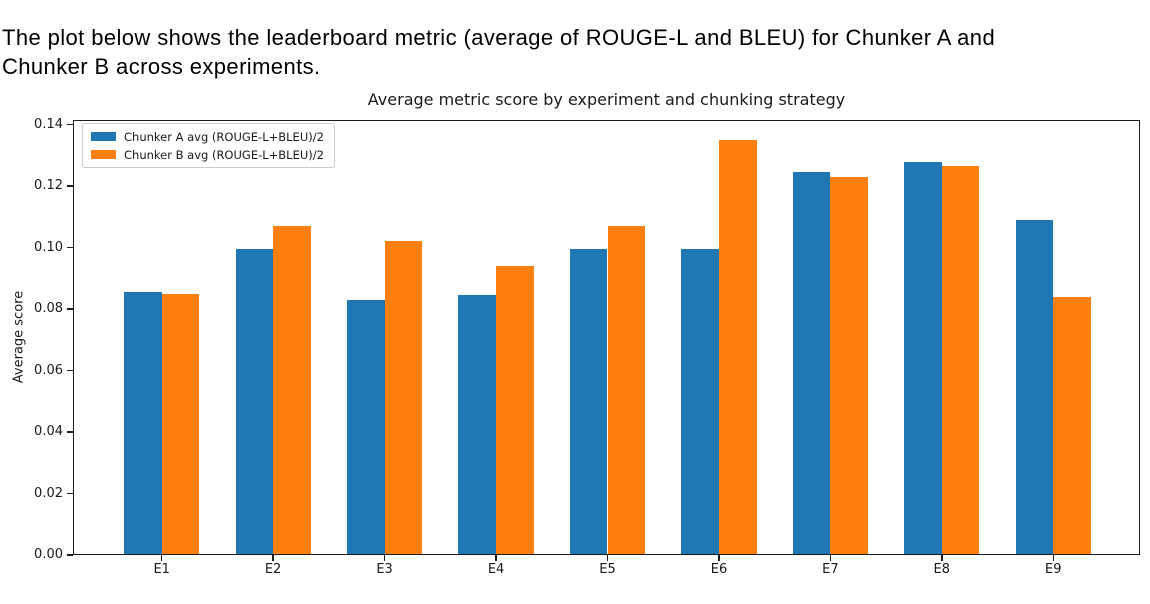  What do you see at coordinates (738, 347) in the screenshot?
I see `bar-chunker-b-e6` at bounding box center [738, 347].